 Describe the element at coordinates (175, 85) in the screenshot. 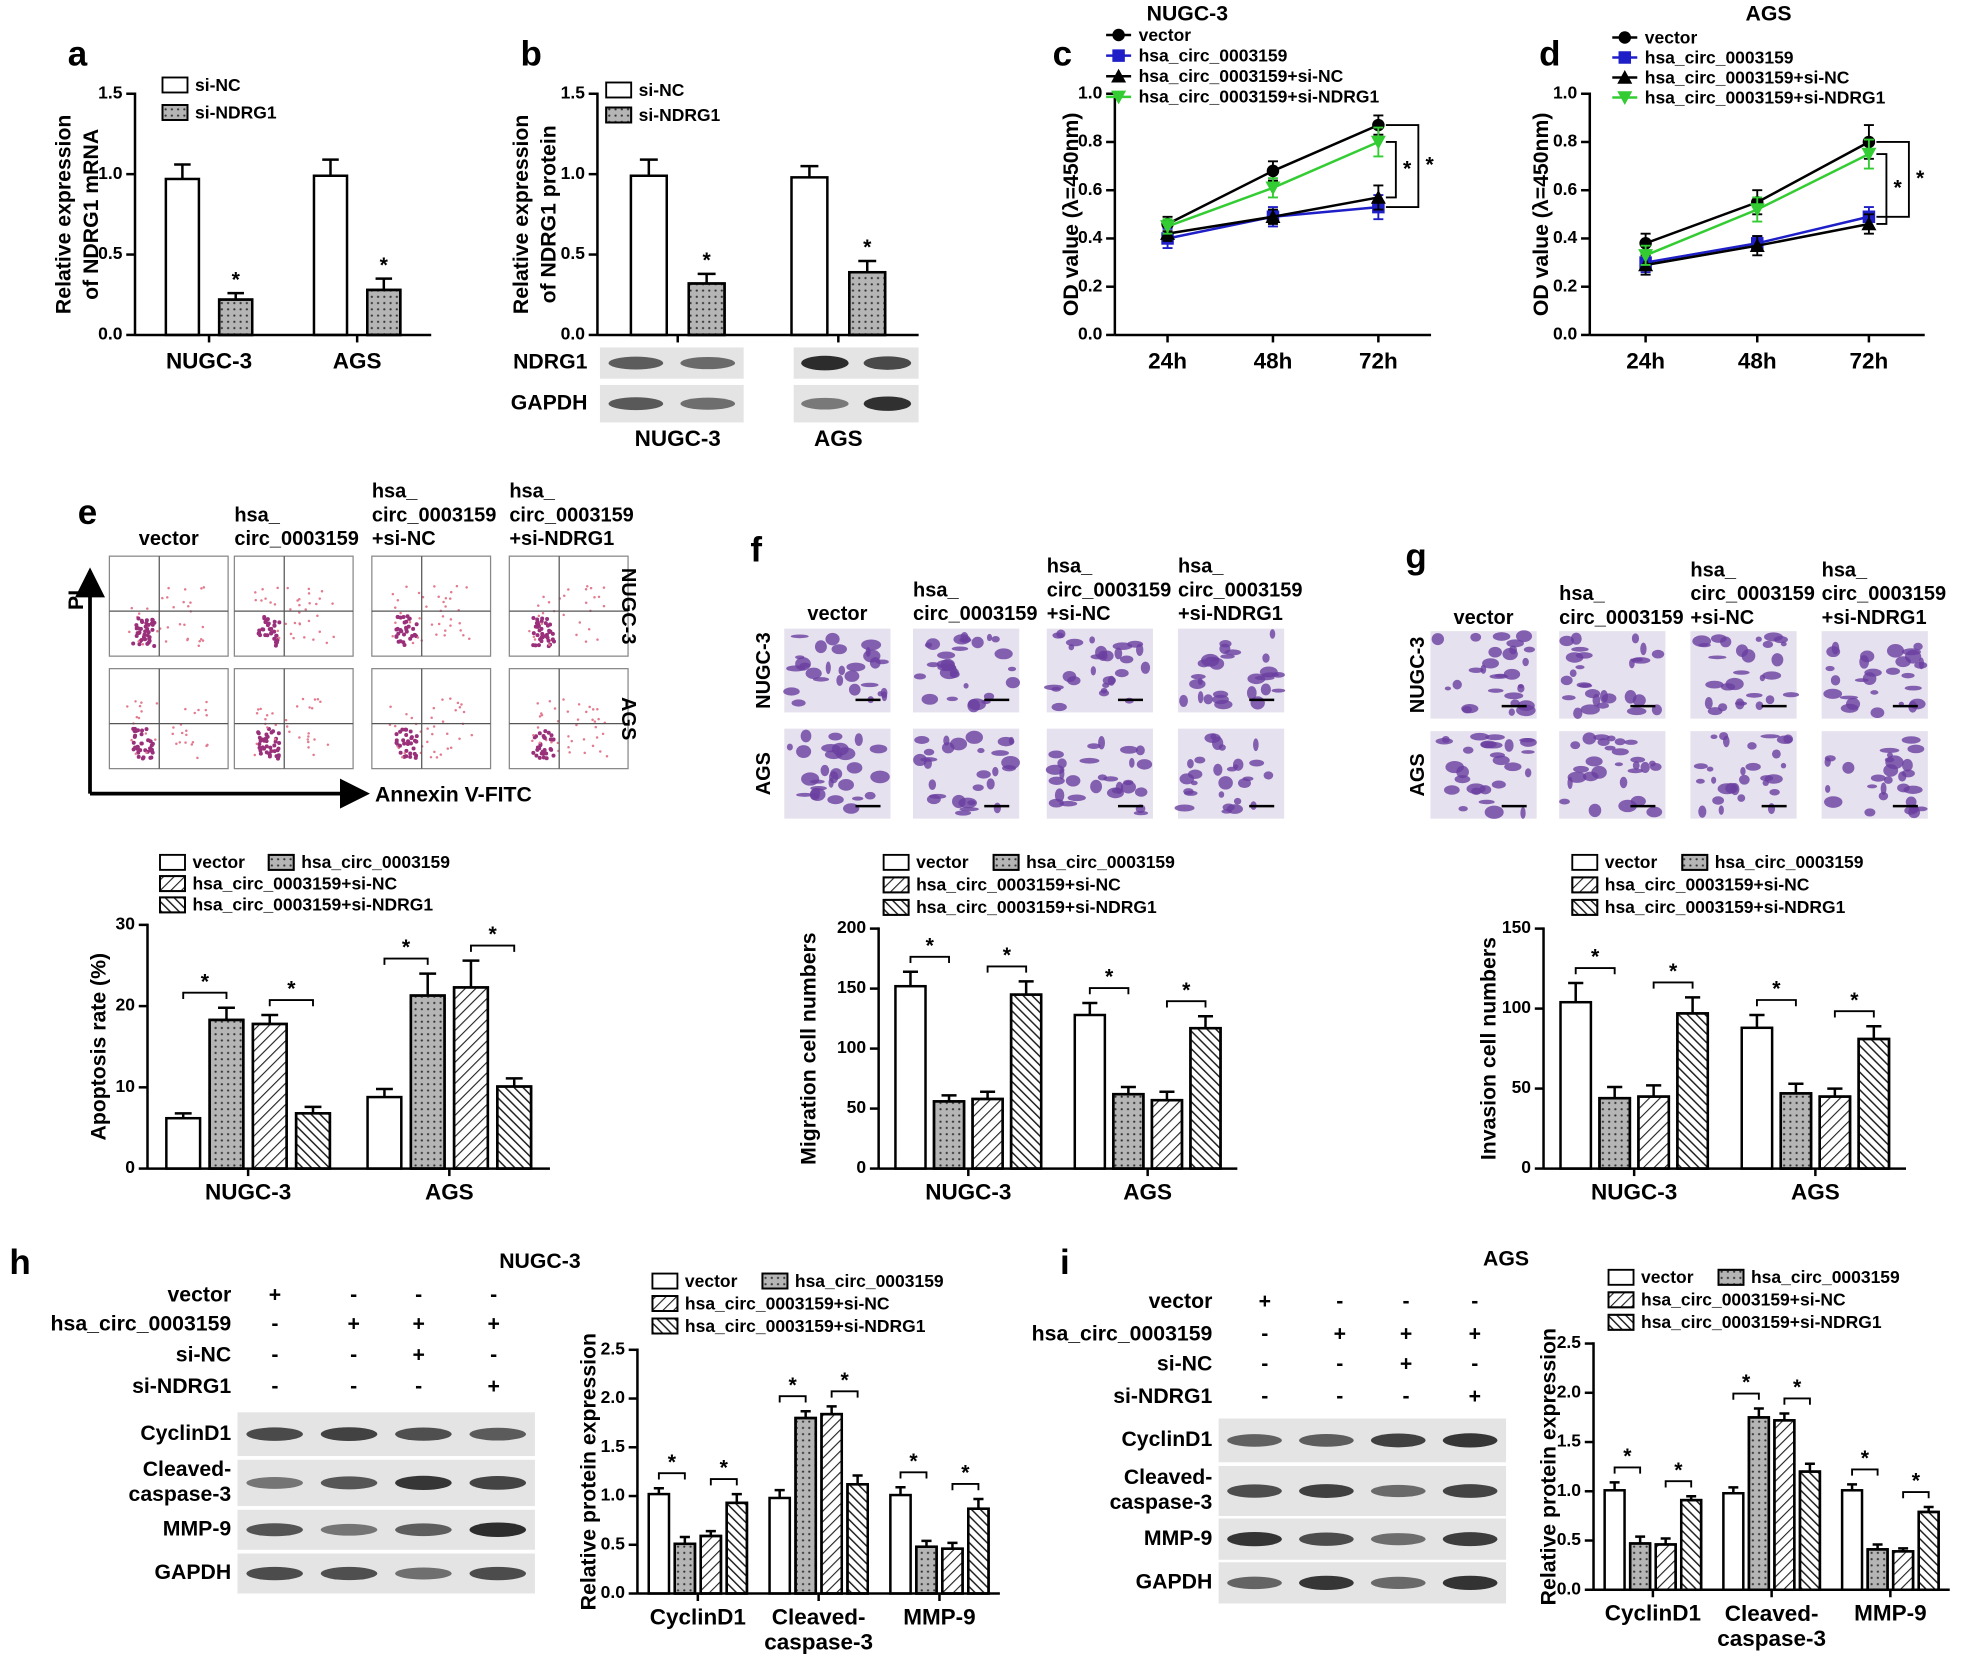

I see `legend-swatch` at that location.